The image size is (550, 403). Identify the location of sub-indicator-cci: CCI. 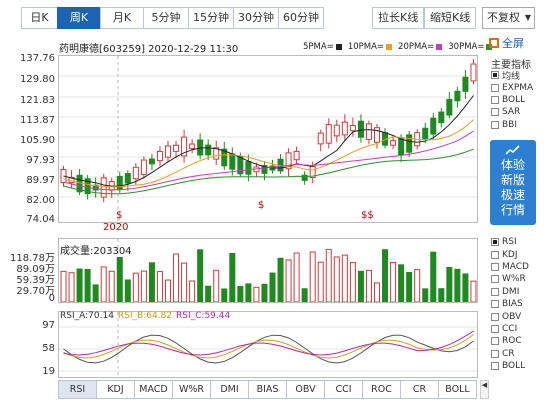
(510, 329).